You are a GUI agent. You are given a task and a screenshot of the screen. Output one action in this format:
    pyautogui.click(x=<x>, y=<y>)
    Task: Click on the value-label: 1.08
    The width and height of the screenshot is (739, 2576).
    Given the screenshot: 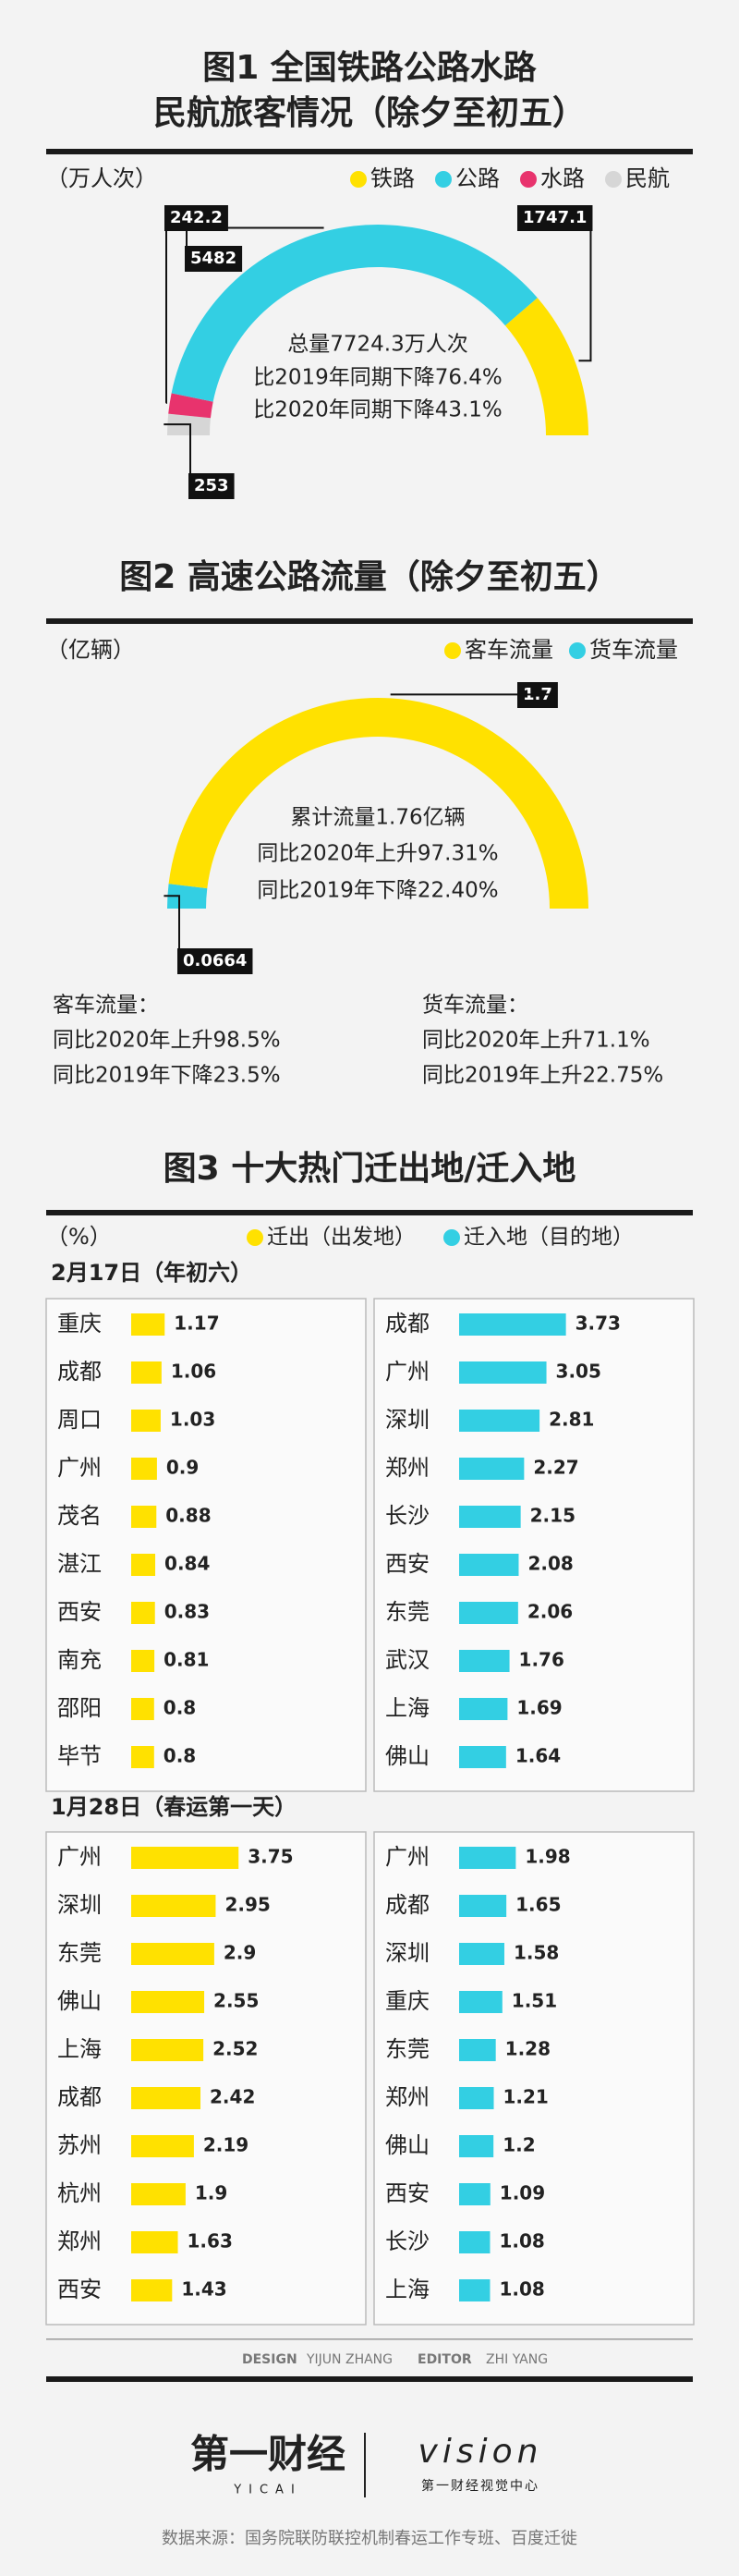 What is the action you would take?
    pyautogui.click(x=521, y=2289)
    